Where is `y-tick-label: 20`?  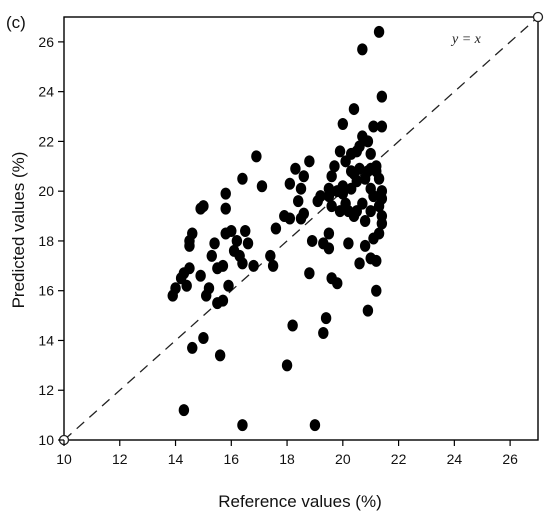 y-tick-label: 20 is located at coordinates (46, 191).